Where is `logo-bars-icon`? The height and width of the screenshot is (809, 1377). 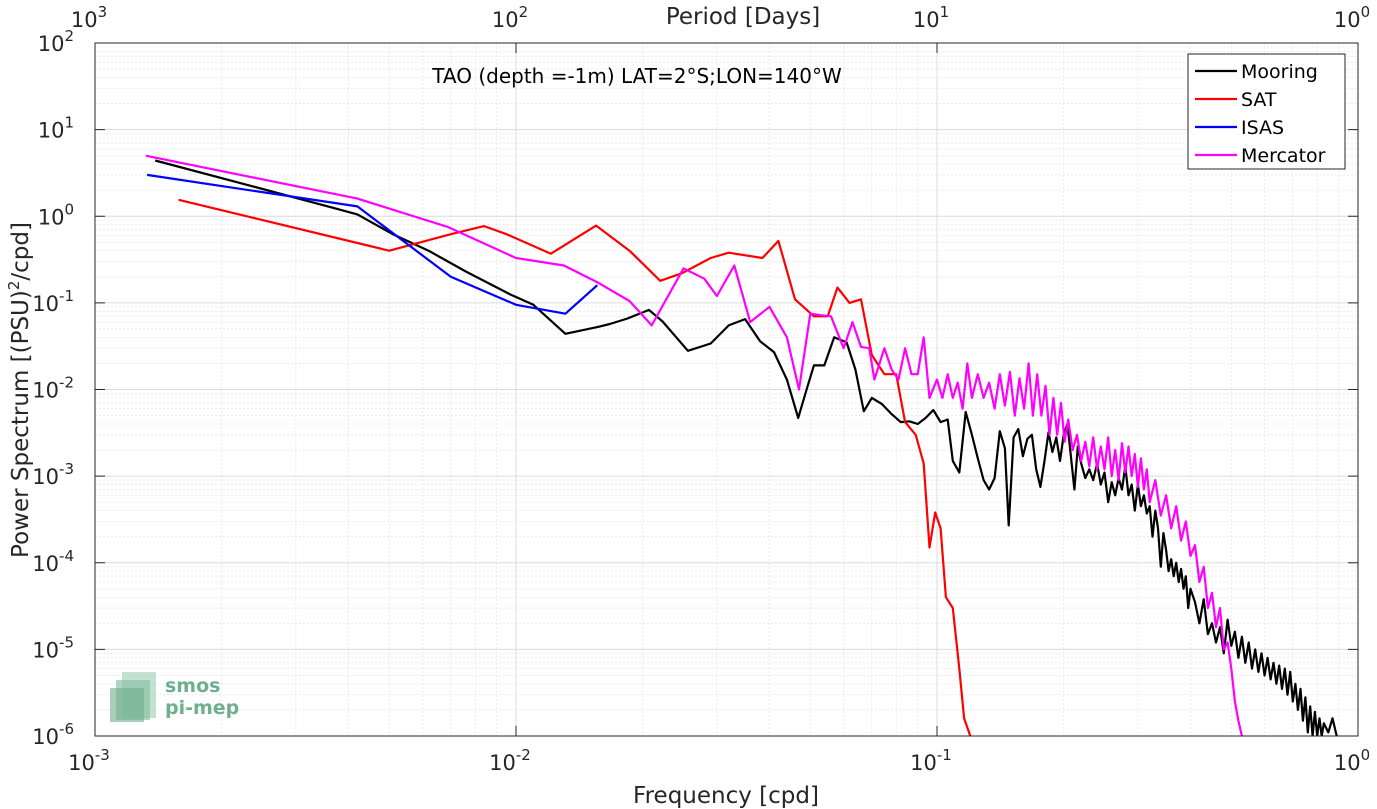 logo-bars-icon is located at coordinates (133, 697).